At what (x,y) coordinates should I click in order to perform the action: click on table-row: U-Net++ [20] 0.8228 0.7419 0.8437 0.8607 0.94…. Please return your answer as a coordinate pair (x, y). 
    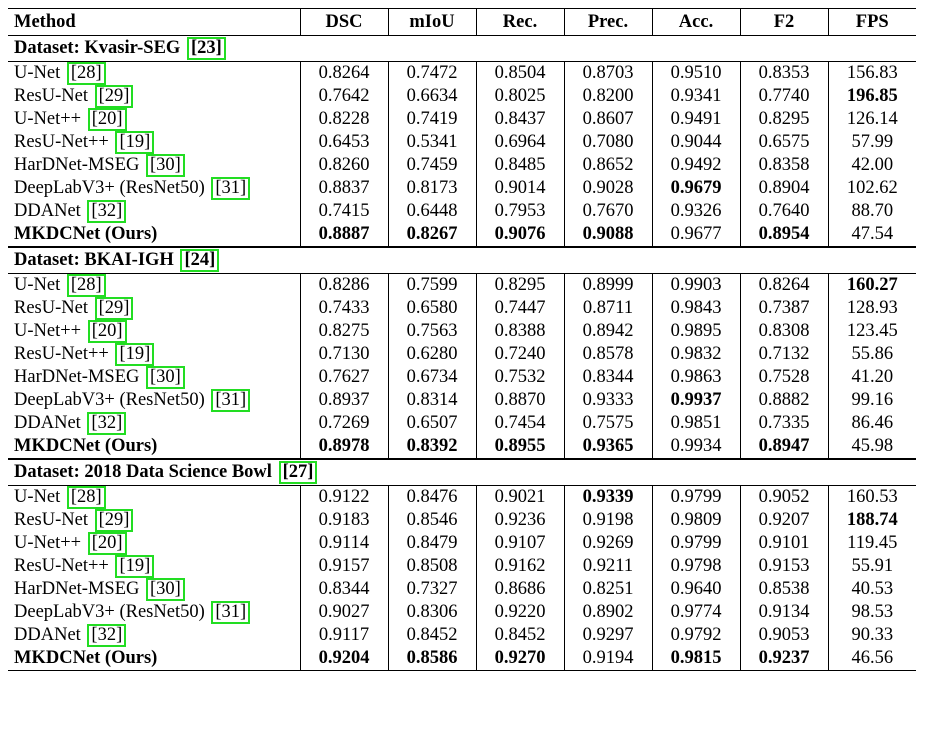
    Looking at the image, I should click on (462, 119).